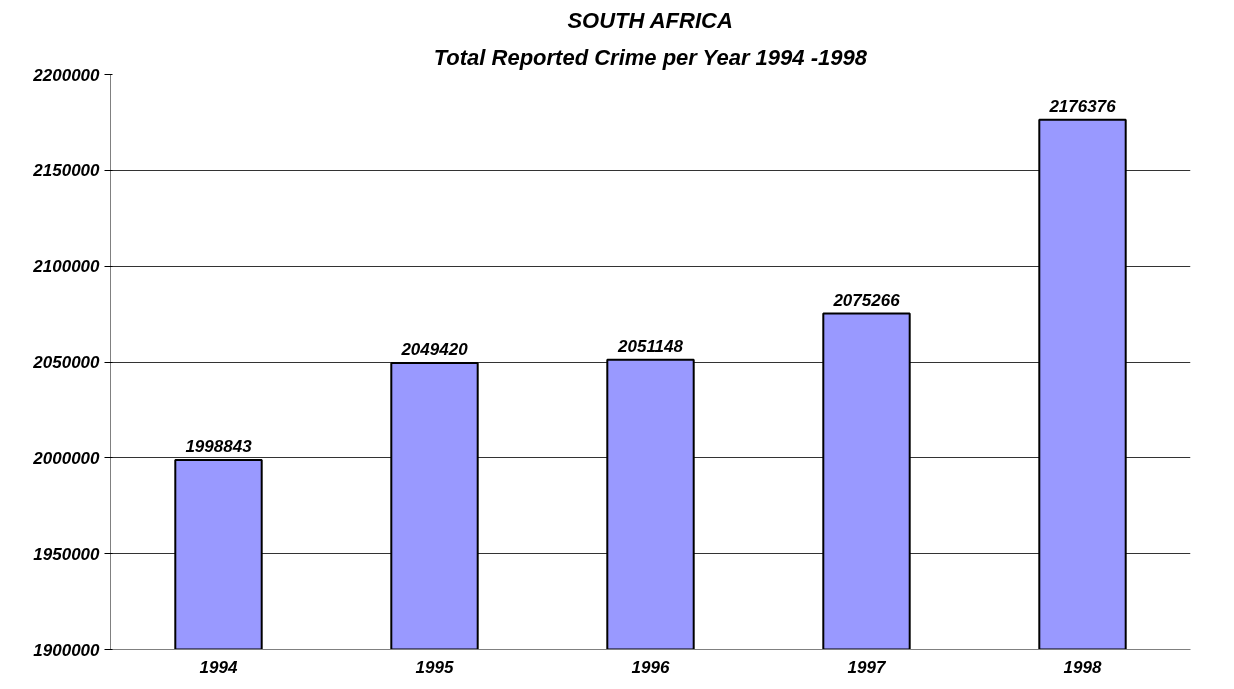 Image resolution: width=1234 pixels, height=689 pixels. I want to click on y-tick-label: 2200000, so click(66, 75).